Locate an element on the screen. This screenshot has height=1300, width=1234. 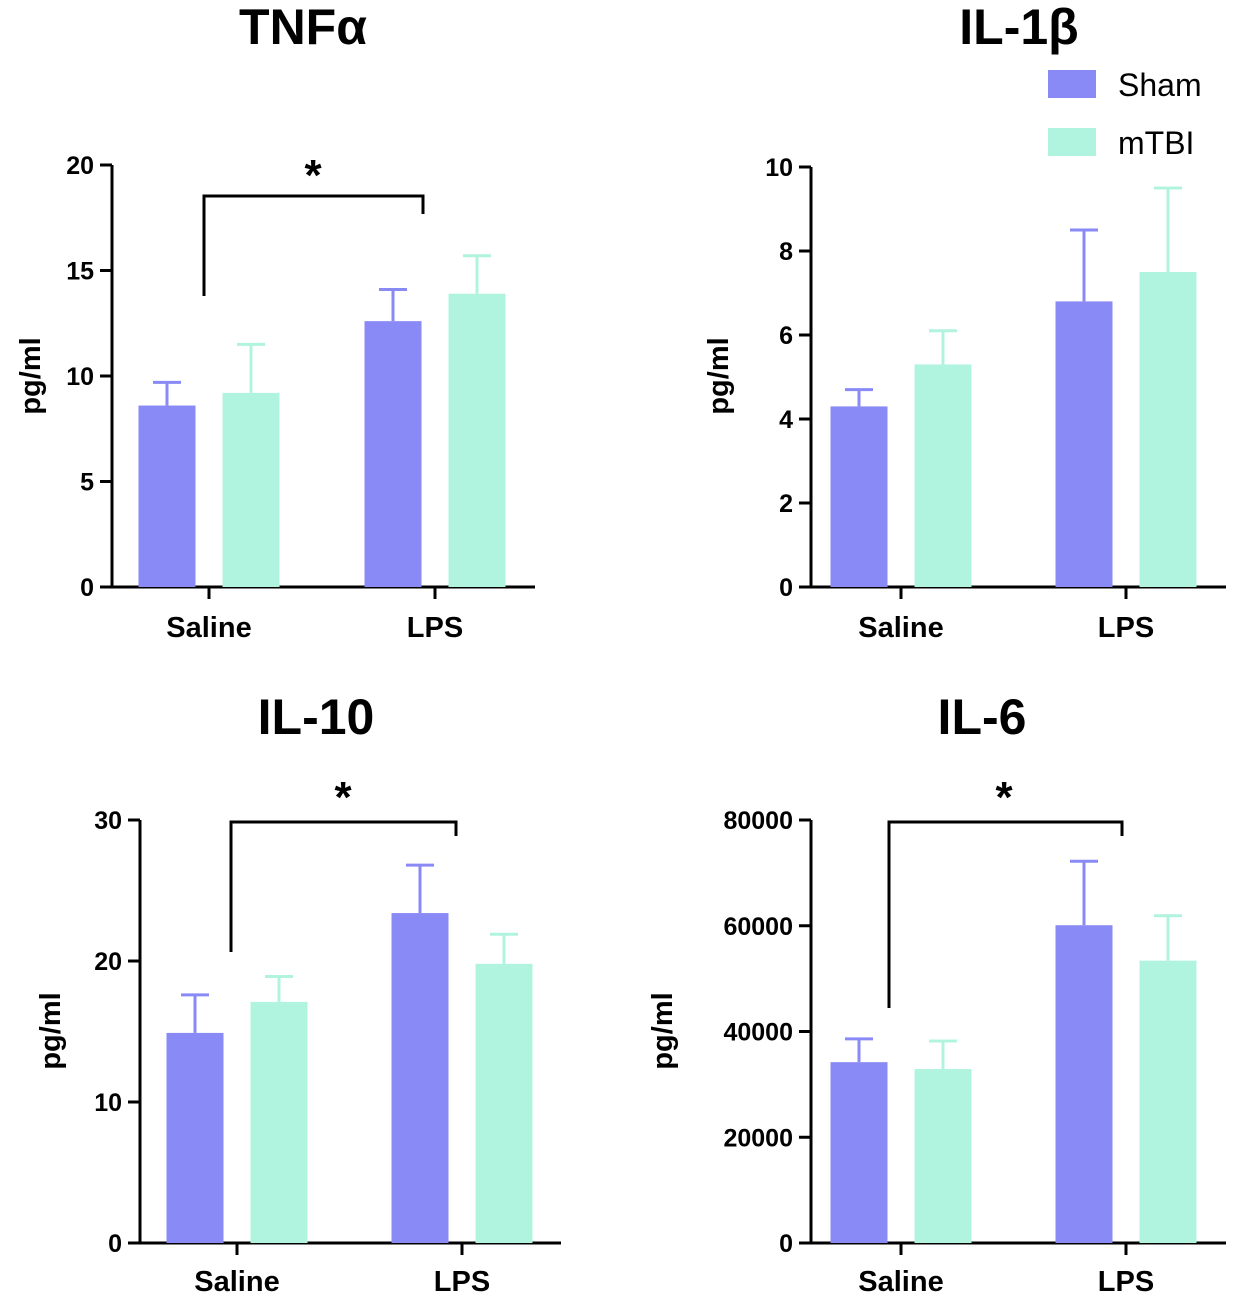
y-tick-label: 80000 is located at coordinates (758, 821).